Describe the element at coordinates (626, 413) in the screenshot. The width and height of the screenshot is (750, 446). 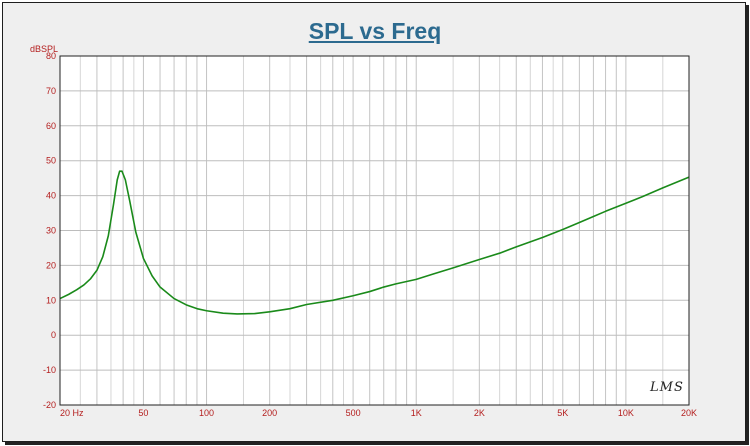
I see `x-tick-label: 10K` at that location.